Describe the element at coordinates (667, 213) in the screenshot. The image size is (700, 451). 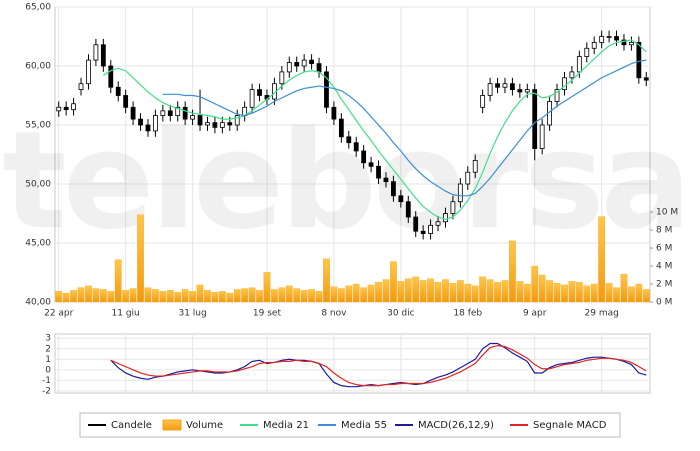
I see `y2-tick-label: 10 M` at that location.